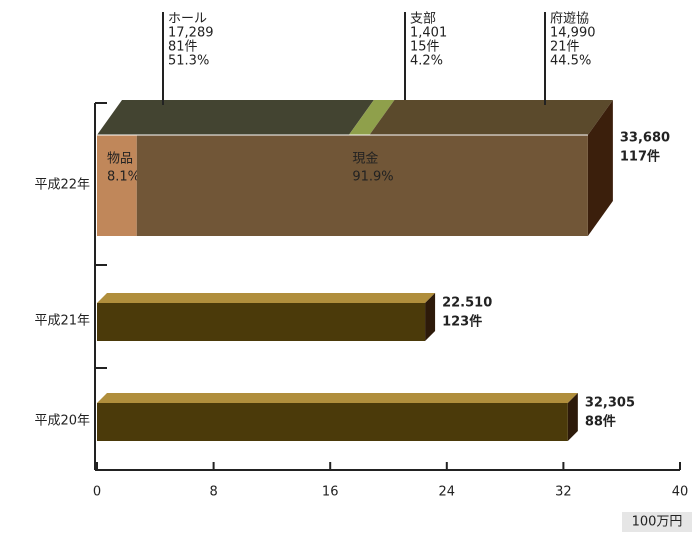 This screenshot has height=533, width=696. I want to click on category-label: 平成22年, so click(62, 185).